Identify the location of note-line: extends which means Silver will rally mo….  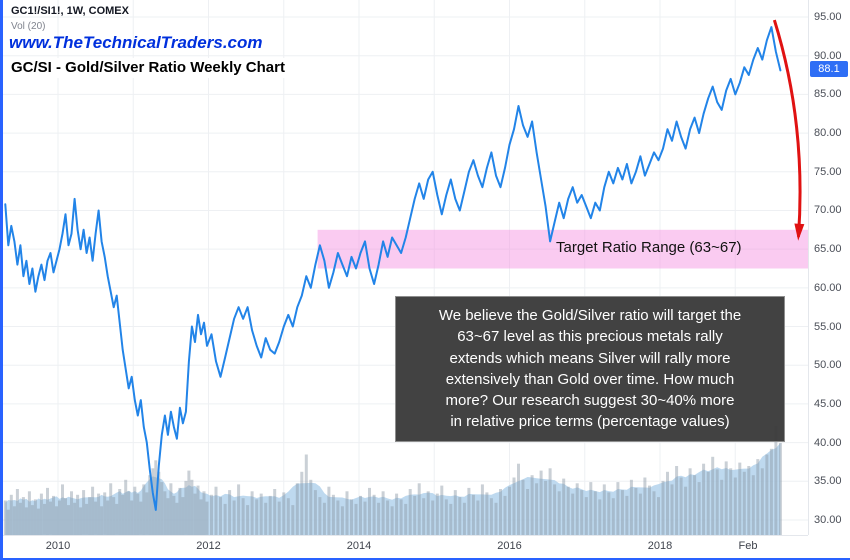
(590, 358).